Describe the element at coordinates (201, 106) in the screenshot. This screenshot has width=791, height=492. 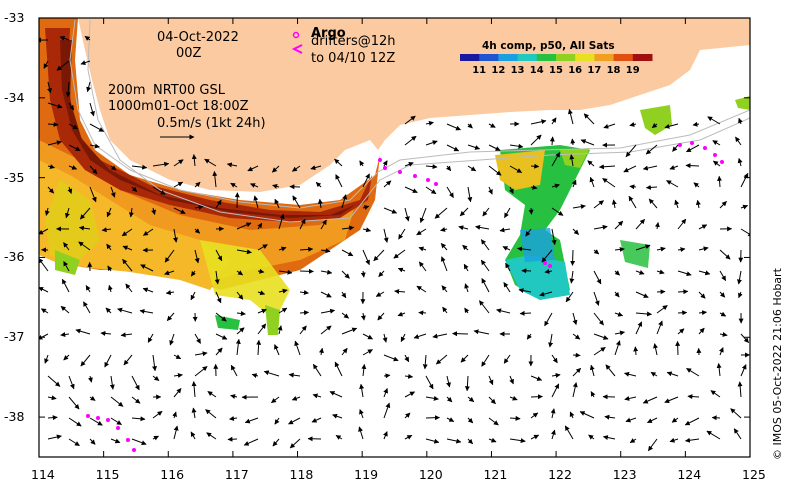
I see `current-source-date: 01-Oct 18:00Z` at that location.